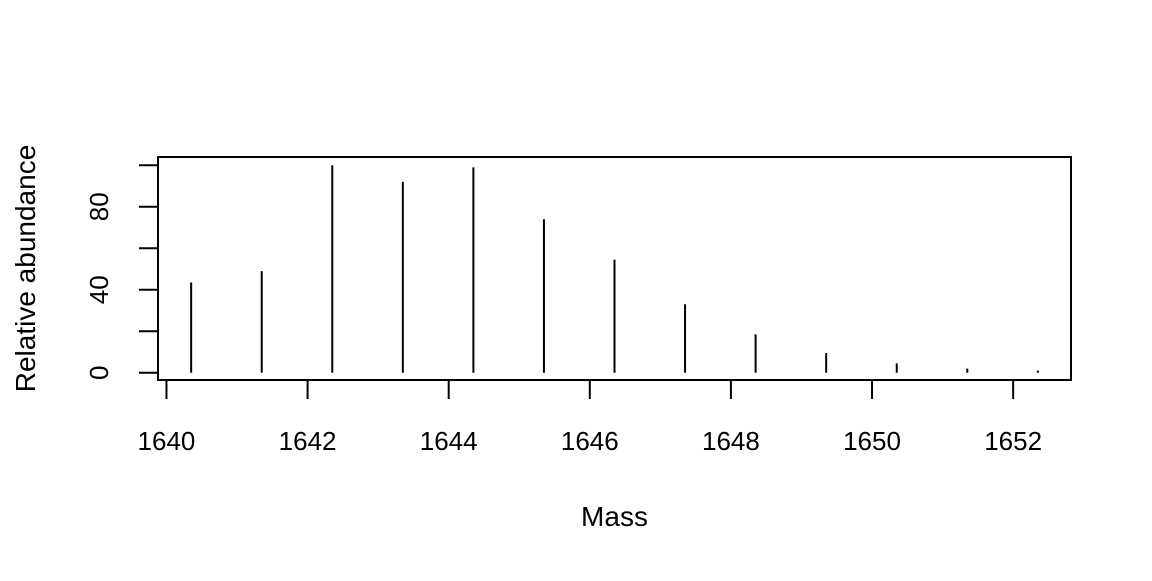 The width and height of the screenshot is (1152, 581). Describe the element at coordinates (731, 441) in the screenshot. I see `x-tick-label: 1648` at that location.